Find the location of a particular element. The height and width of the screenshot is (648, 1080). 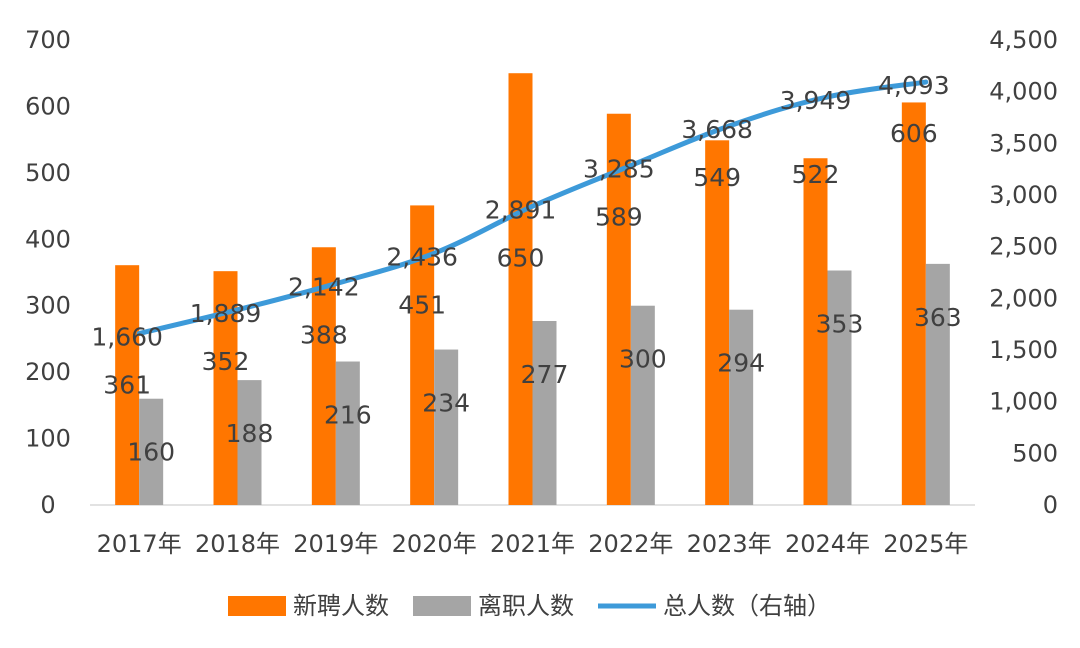

x-tick-label: 2019年 is located at coordinates (335, 544).